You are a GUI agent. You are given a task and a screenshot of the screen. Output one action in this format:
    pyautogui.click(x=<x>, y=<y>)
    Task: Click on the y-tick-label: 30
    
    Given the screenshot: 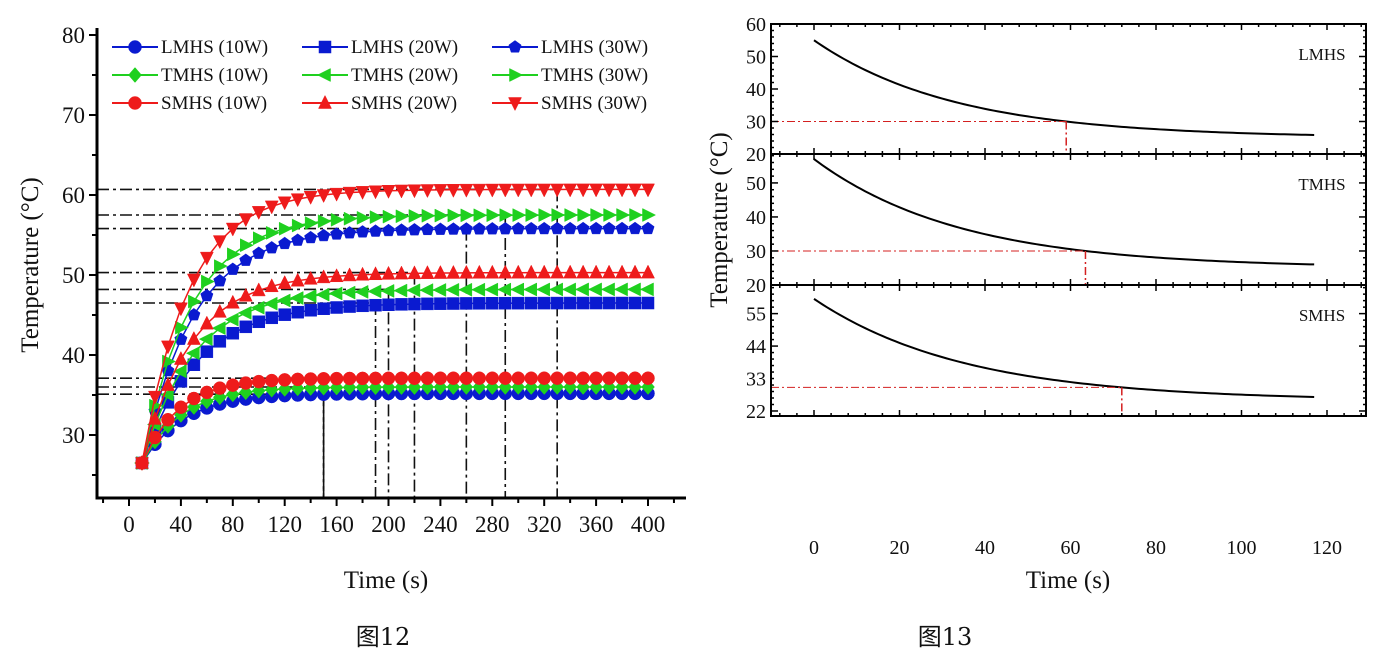 What is the action you would take?
    pyautogui.click(x=73, y=435)
    